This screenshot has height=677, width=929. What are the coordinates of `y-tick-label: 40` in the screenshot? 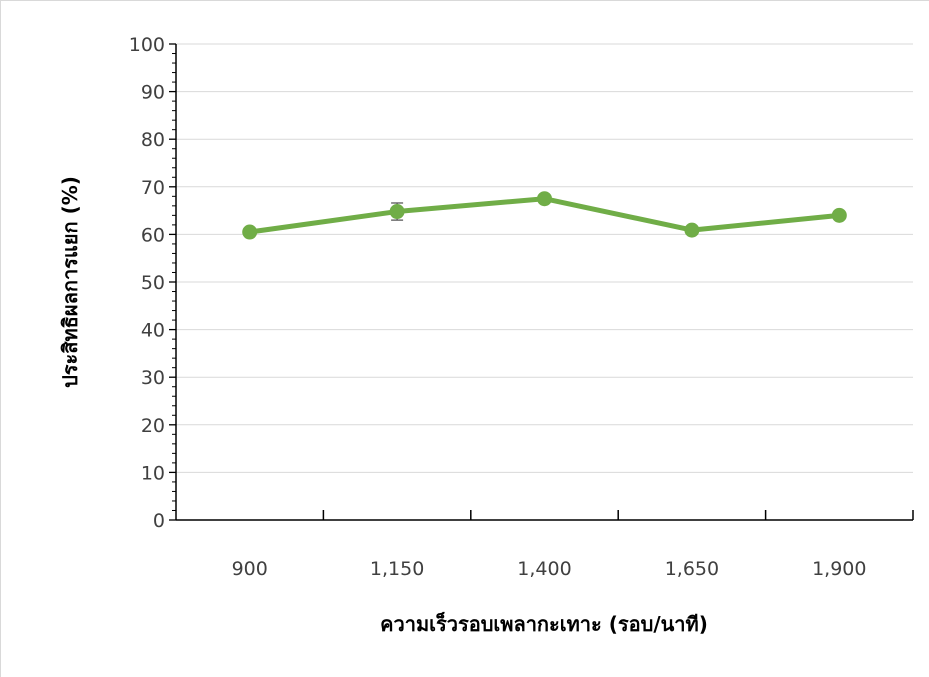 It's located at (153, 331).